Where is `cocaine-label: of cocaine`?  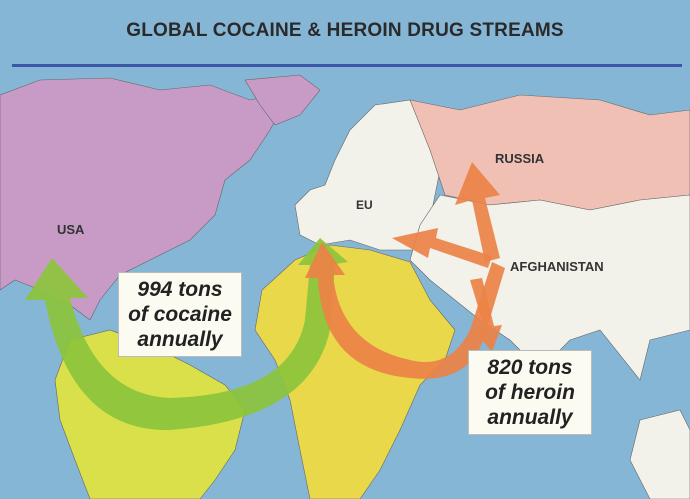
cocaine-label: of cocaine is located at coordinates (180, 314).